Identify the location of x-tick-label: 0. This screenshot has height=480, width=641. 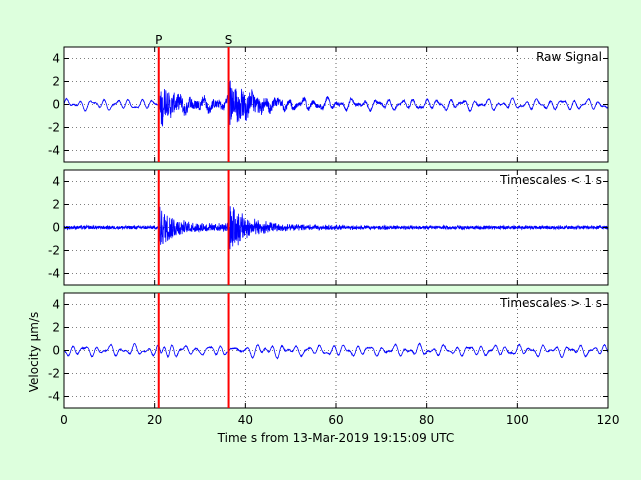
(64, 420).